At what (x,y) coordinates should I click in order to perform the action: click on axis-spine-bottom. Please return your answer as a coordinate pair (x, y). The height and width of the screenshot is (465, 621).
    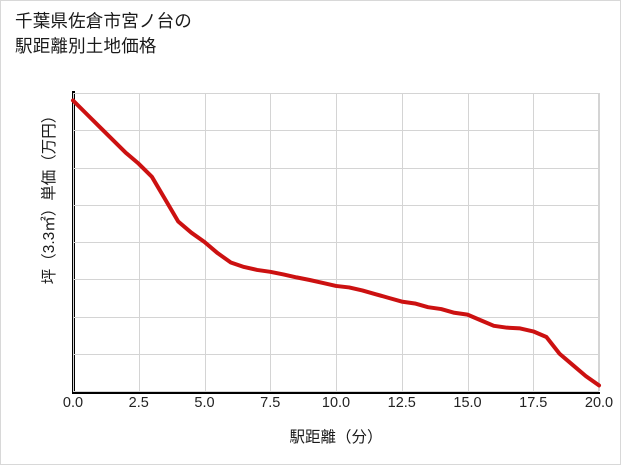
    Looking at the image, I should click on (336, 392).